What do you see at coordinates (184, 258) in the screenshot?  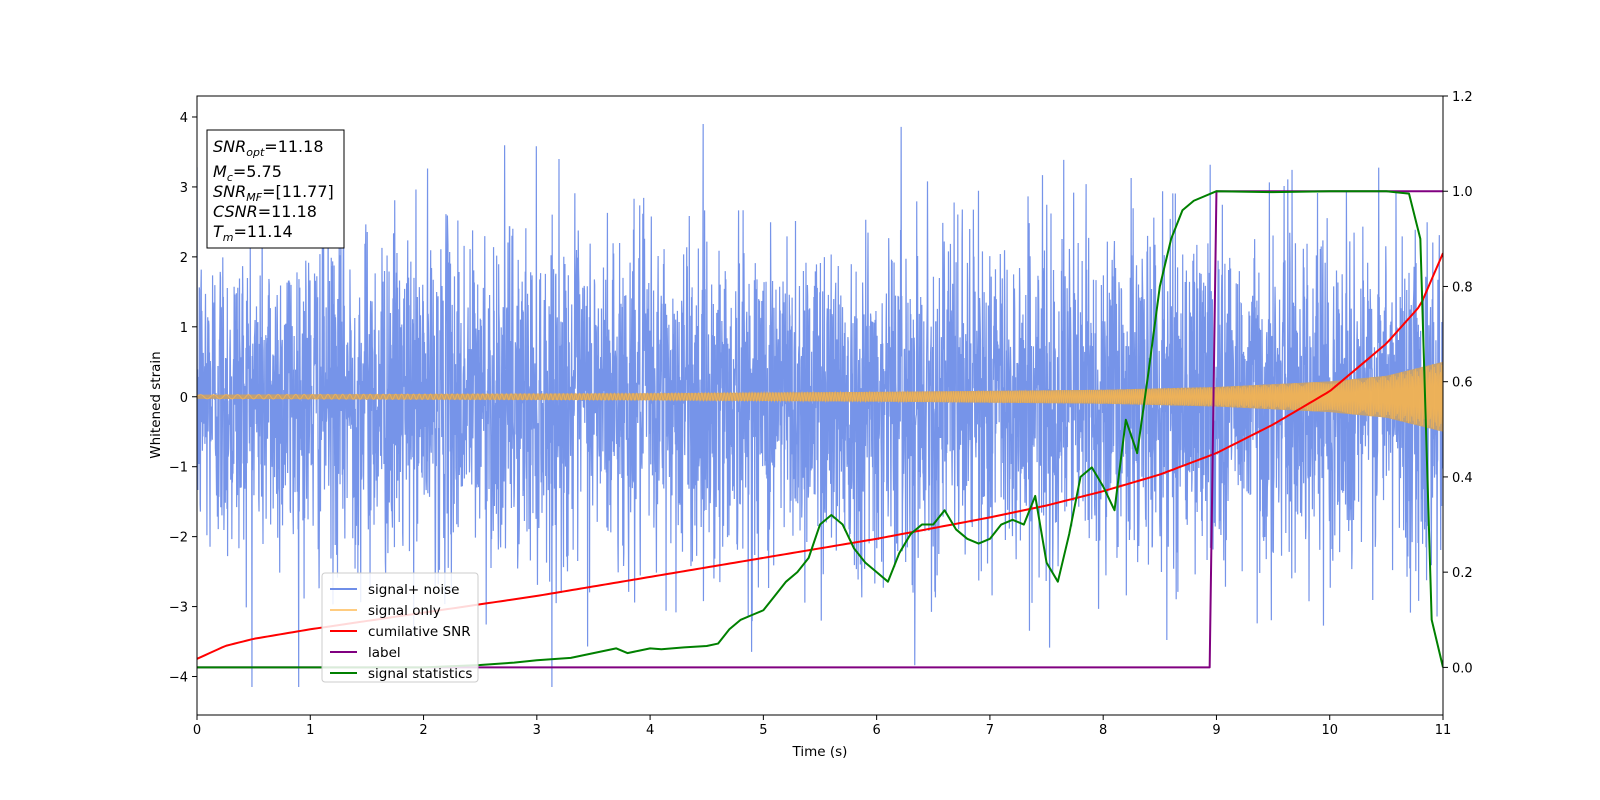 I see `y-left-tick-label: 2` at bounding box center [184, 258].